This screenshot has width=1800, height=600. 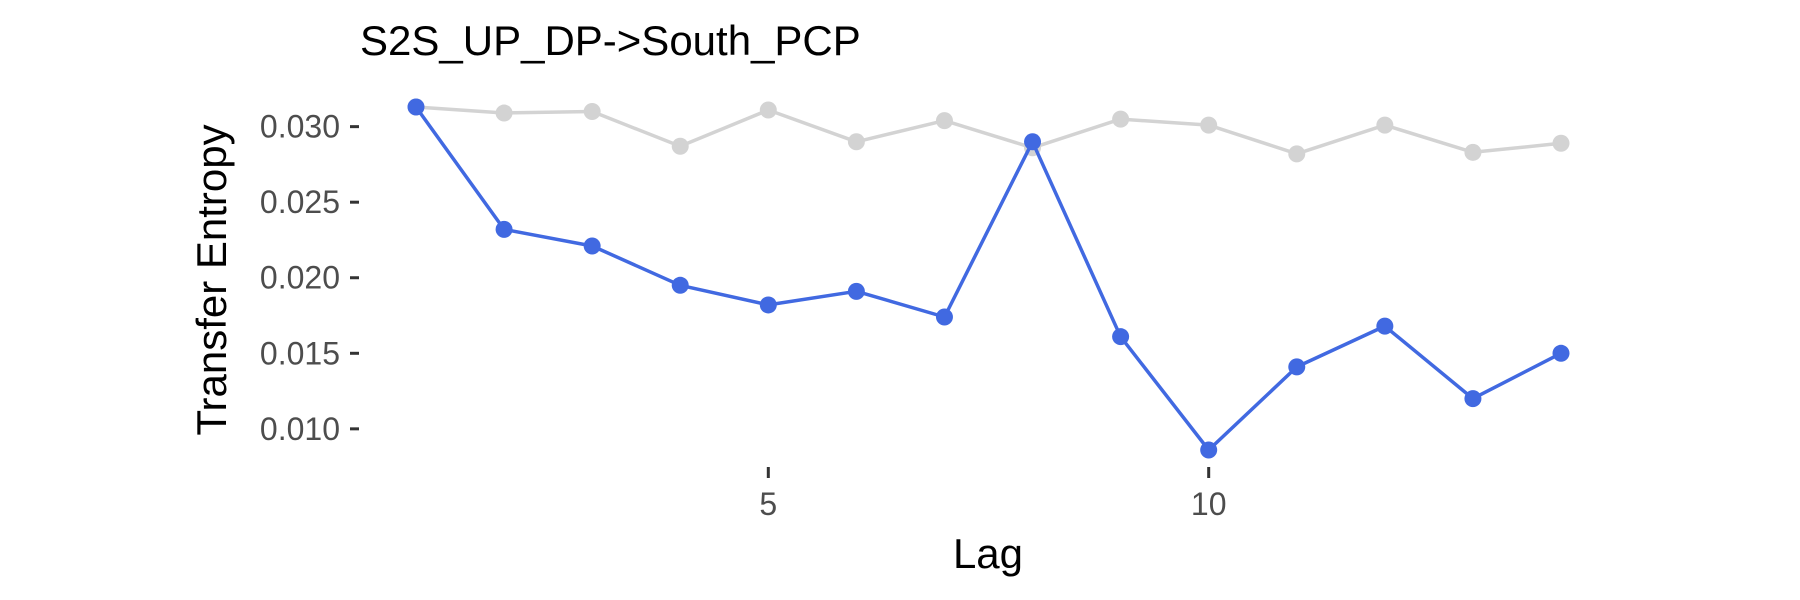 What do you see at coordinates (988, 553) in the screenshot?
I see `x-axis-title: Lag` at bounding box center [988, 553].